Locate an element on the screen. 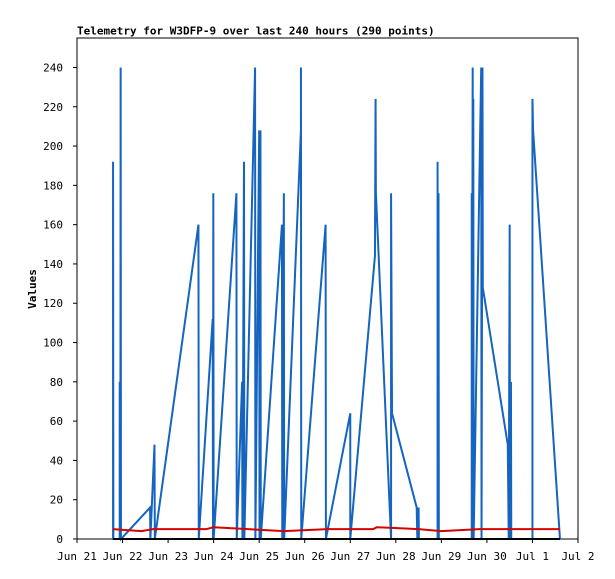 The height and width of the screenshot is (579, 615). x-tick-label: Jun 28 is located at coordinates (396, 556).